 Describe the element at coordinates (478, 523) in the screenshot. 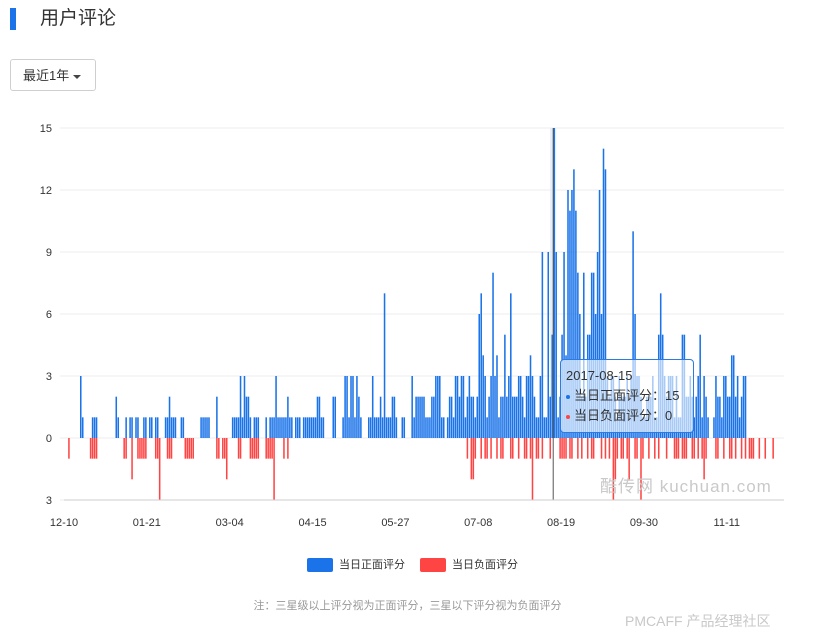

I see `x-tick-label: 07-08` at that location.